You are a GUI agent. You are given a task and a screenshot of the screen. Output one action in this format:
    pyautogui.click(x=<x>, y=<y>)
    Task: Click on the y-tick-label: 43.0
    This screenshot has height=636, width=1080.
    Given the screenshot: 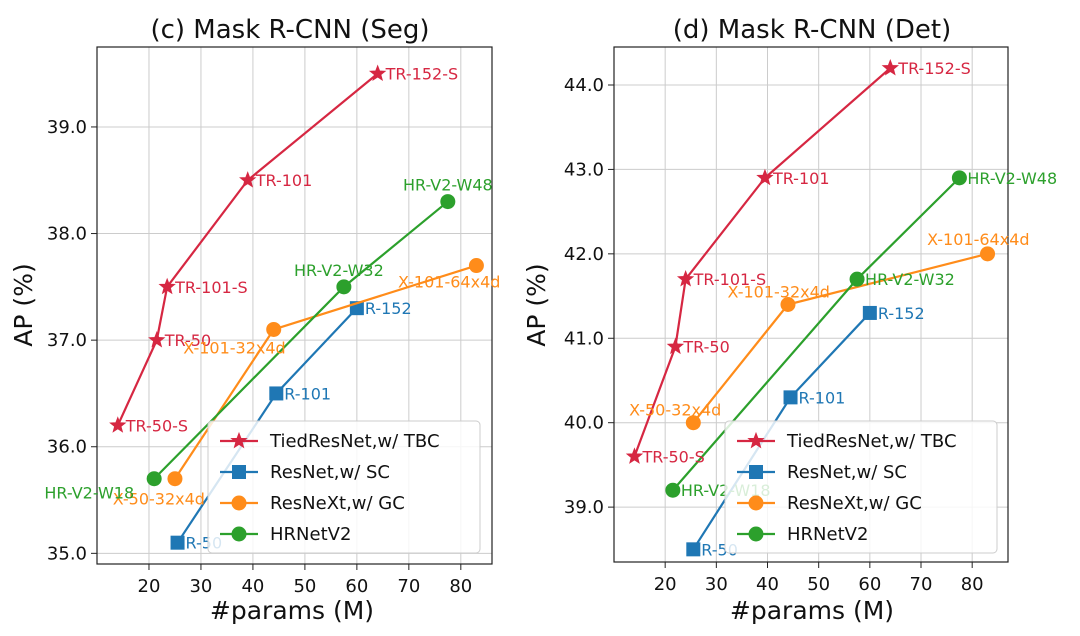 What is the action you would take?
    pyautogui.click(x=584, y=169)
    